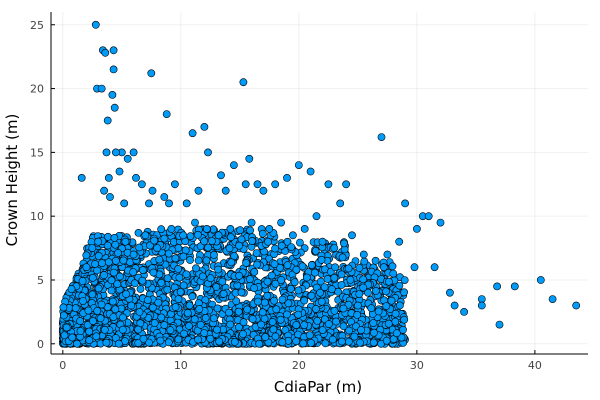 This screenshot has height=400, width=600. I want to click on y-tick-label: 25, so click(37, 25).